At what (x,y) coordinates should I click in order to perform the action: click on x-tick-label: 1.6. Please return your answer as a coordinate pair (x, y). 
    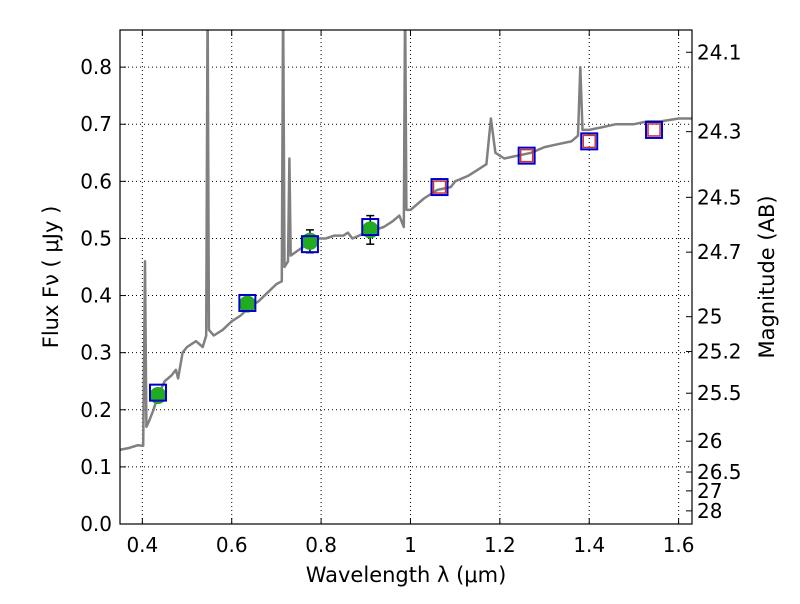
    Looking at the image, I should click on (679, 545).